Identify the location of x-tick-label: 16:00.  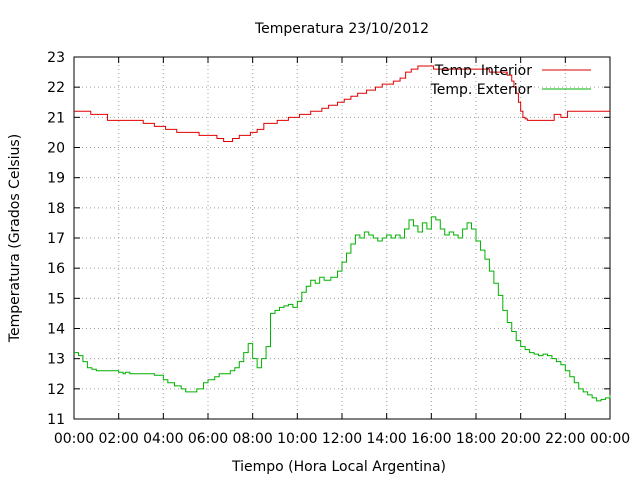
(431, 439).